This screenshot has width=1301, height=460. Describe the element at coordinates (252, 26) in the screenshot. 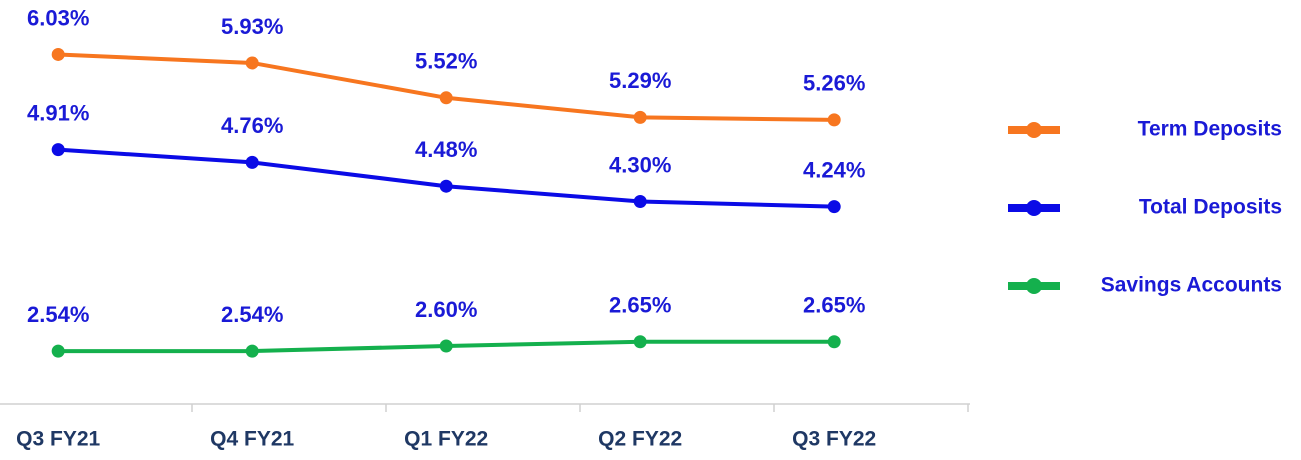

I see `data-label: 5.93%` at that location.